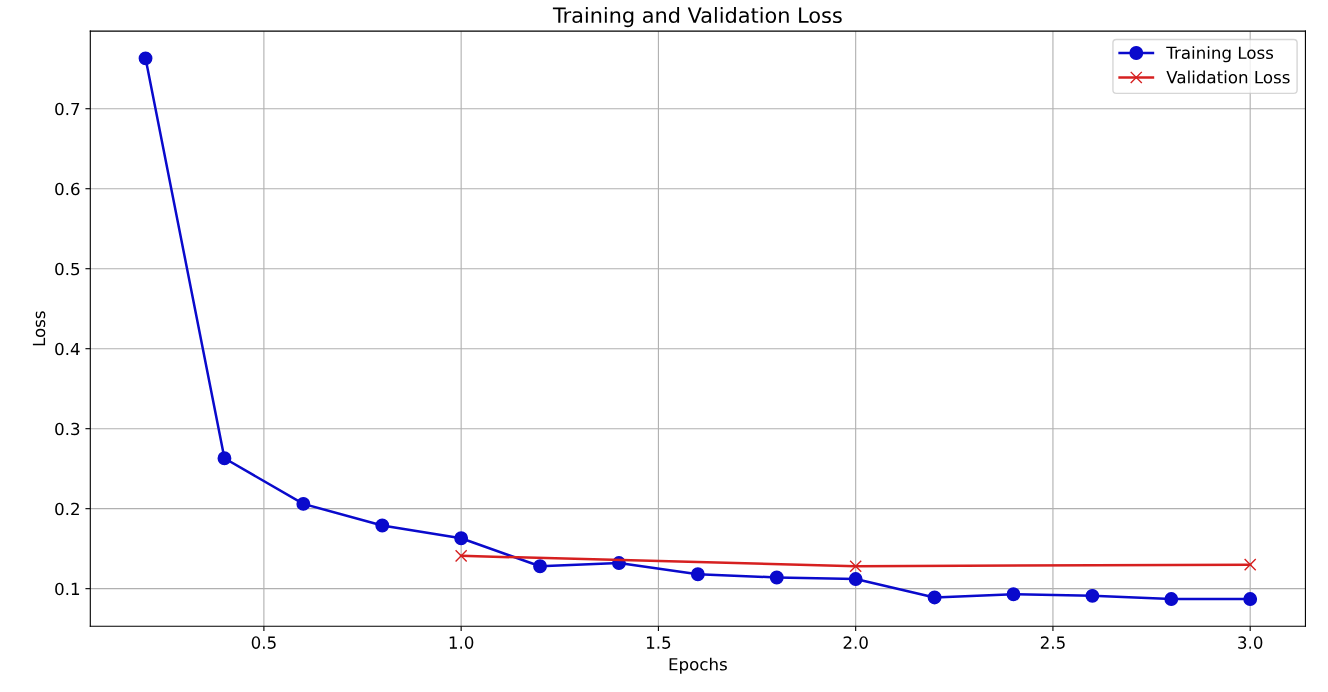 The height and width of the screenshot is (692, 1328). What do you see at coordinates (697, 17) in the screenshot?
I see `chart-title: Training and Validation Loss` at bounding box center [697, 17].